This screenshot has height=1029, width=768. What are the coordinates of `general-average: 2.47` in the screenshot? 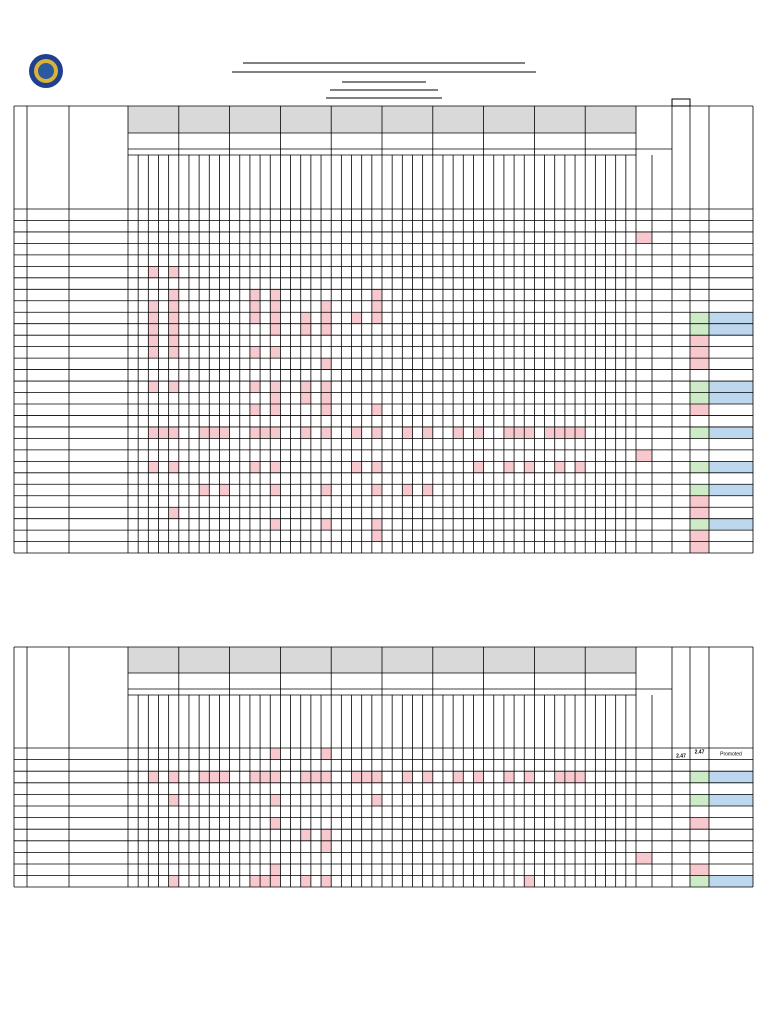 It's located at (681, 756).